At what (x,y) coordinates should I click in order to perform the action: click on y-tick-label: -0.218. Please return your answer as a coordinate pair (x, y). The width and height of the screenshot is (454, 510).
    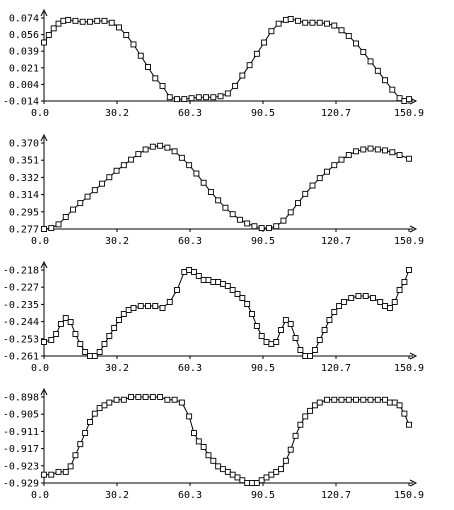
    Looking at the image, I should click on (21, 271).